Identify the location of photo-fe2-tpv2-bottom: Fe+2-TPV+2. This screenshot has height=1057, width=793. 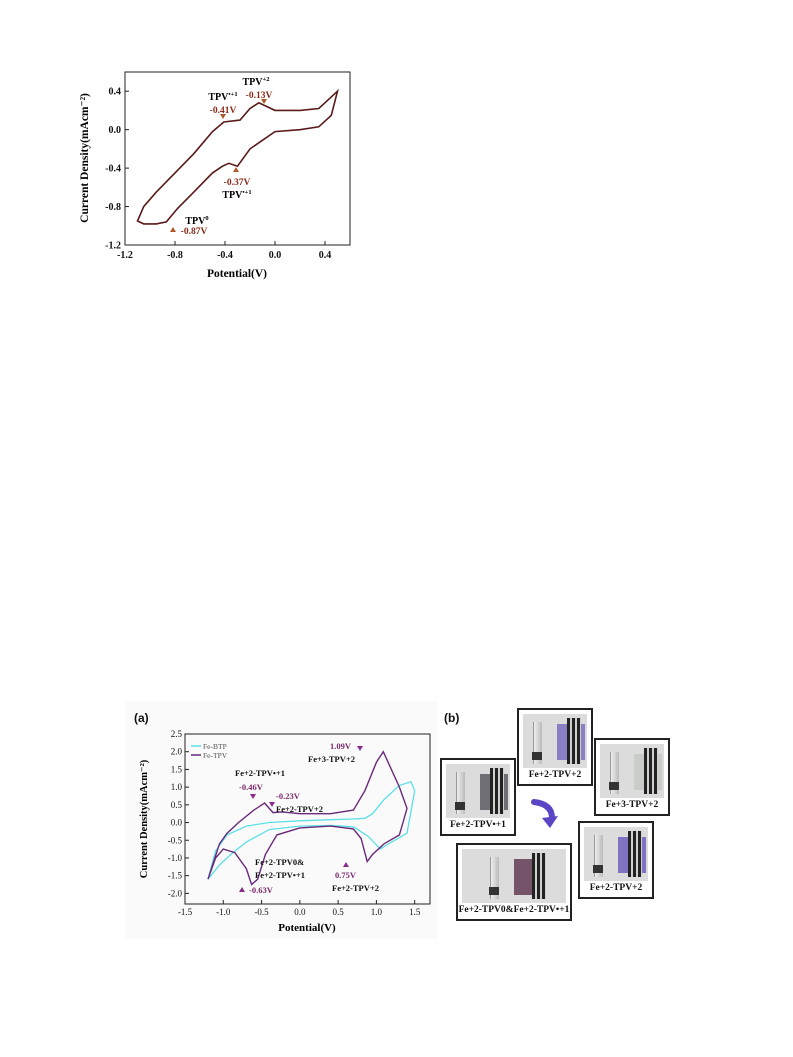
(616, 860).